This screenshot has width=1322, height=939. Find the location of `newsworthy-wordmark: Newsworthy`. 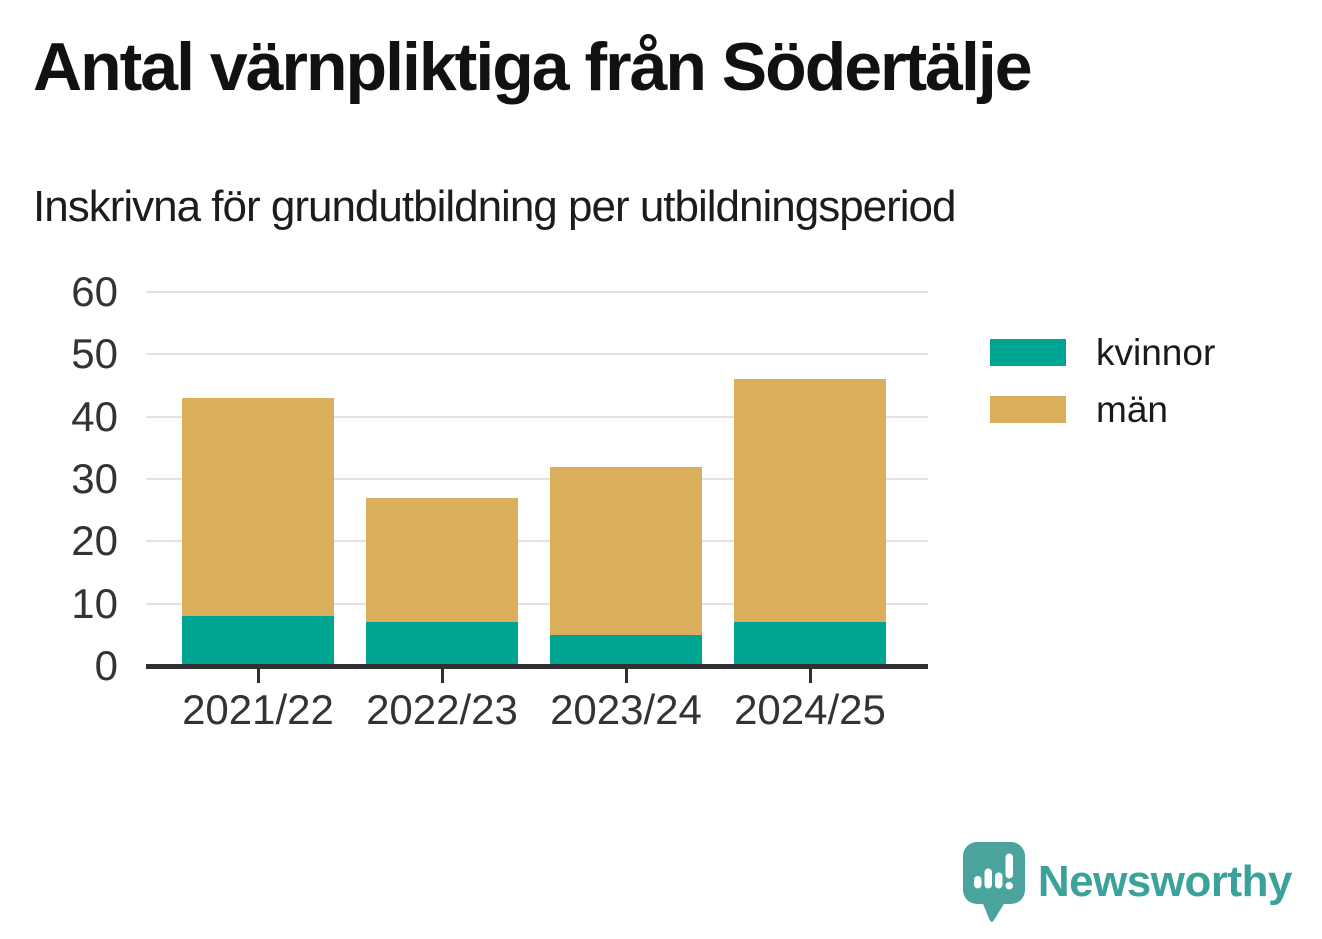

newsworthy-wordmark: Newsworthy is located at coordinates (1165, 881).